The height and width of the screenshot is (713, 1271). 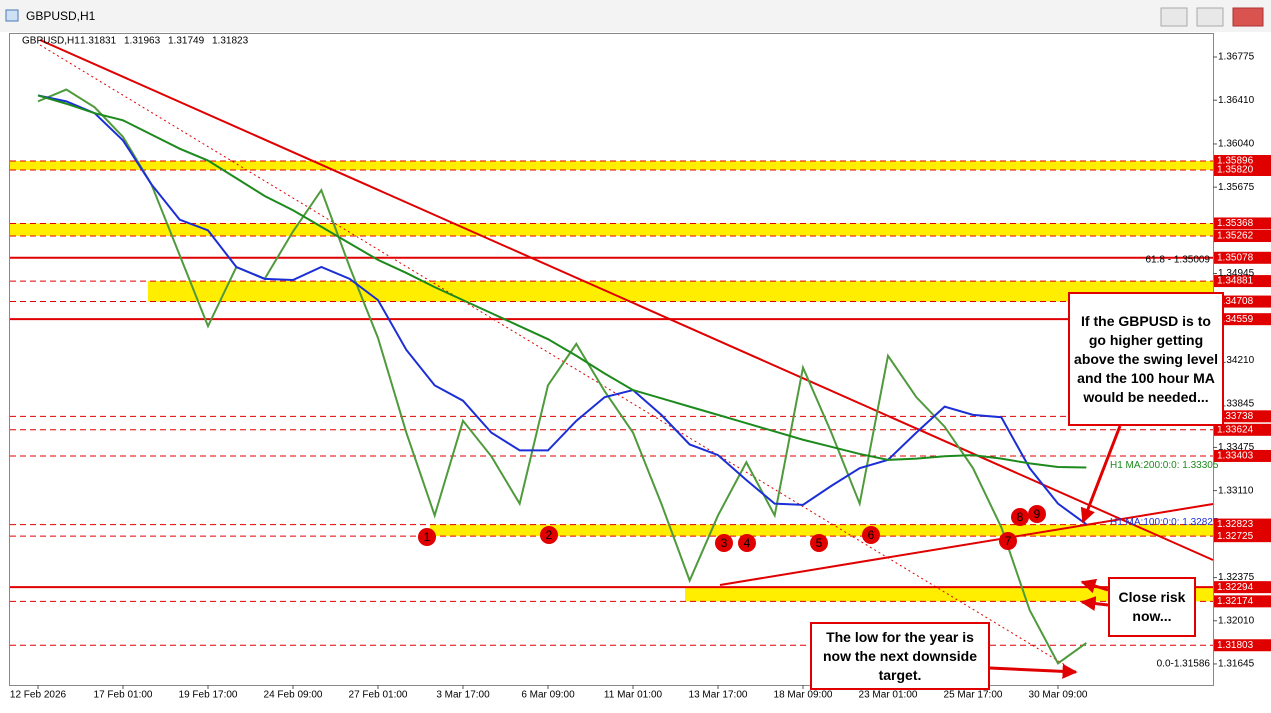 I want to click on level-label: 1.35078, so click(x=1235, y=257).